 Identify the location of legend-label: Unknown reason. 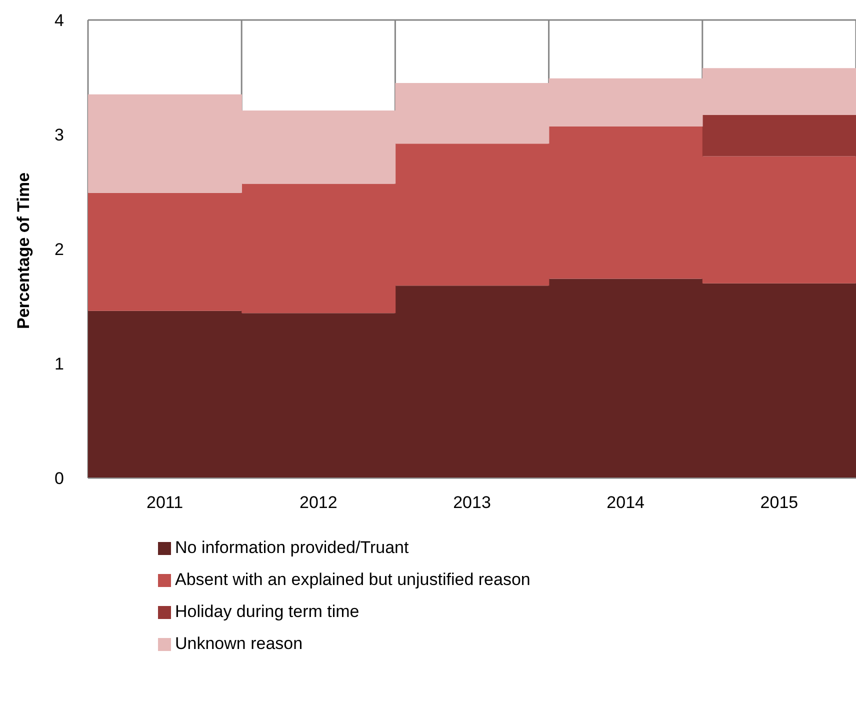
(239, 644).